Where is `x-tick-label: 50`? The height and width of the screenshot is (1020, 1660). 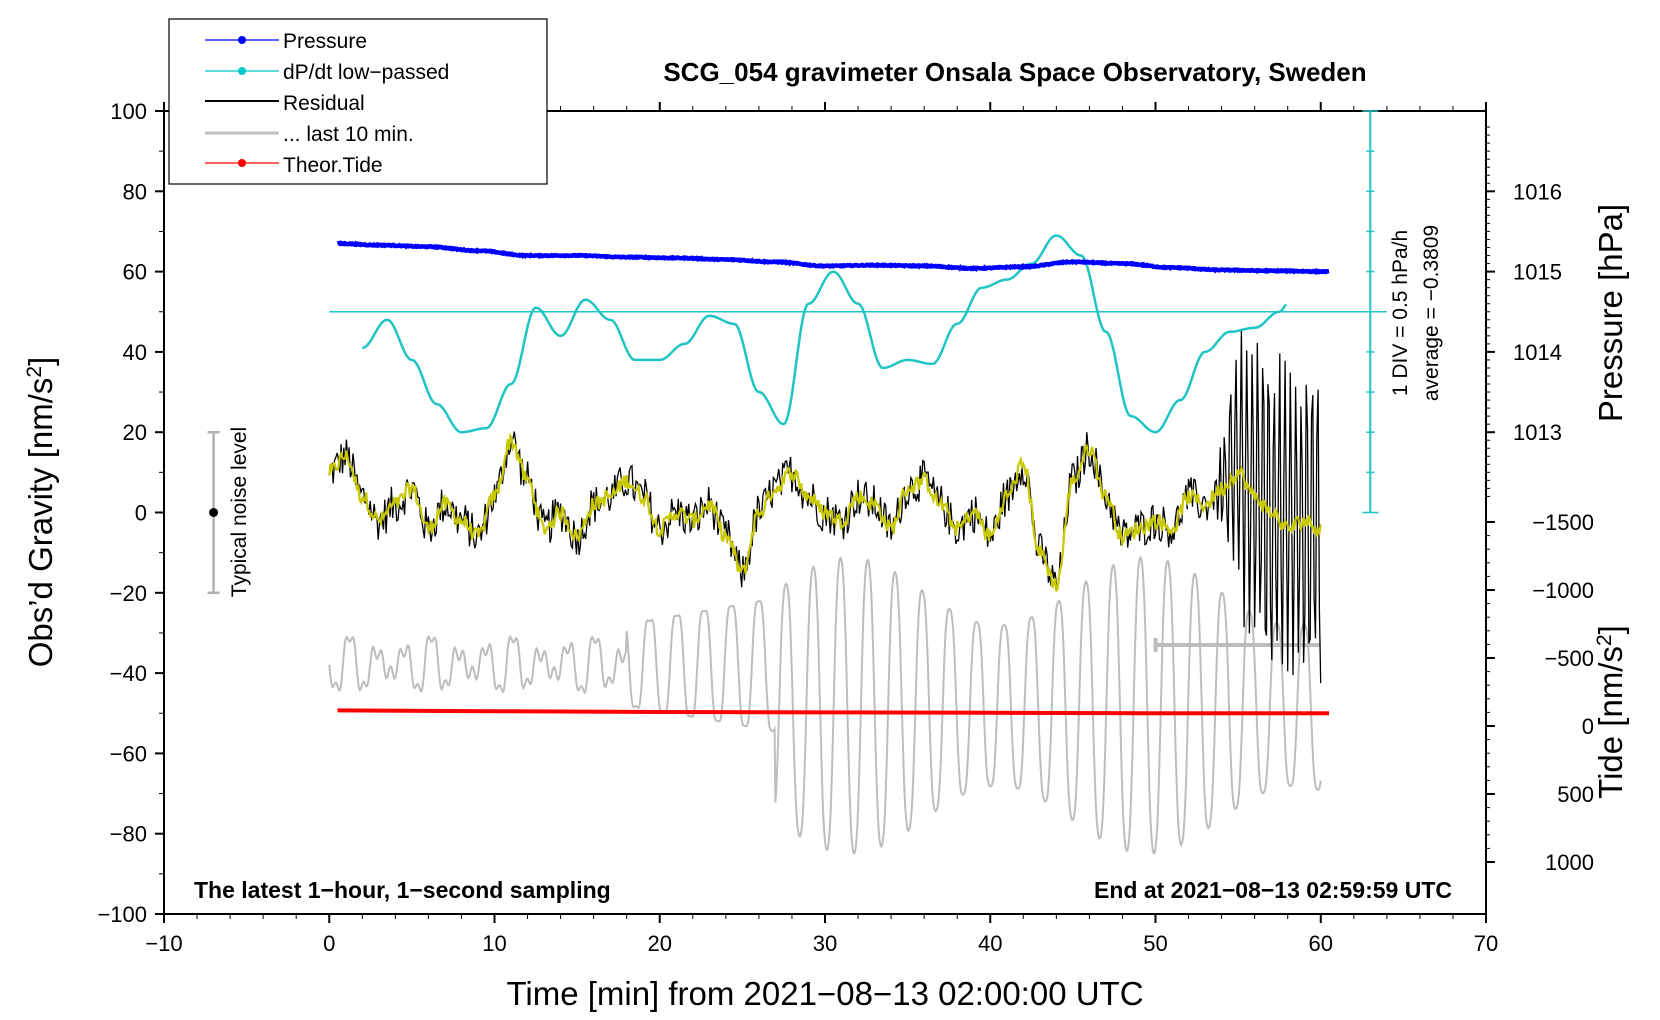
x-tick-label: 50 is located at coordinates (1155, 943).